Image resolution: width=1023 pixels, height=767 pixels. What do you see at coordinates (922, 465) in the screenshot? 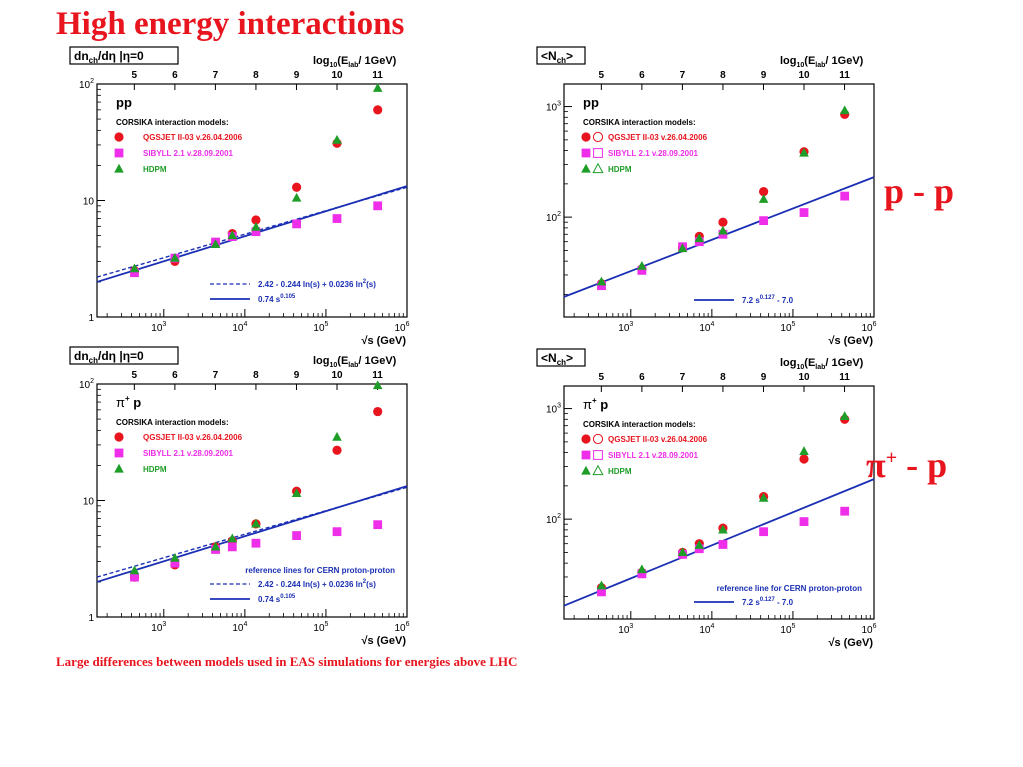
I see `label-pi-rest: - p` at bounding box center [922, 465].